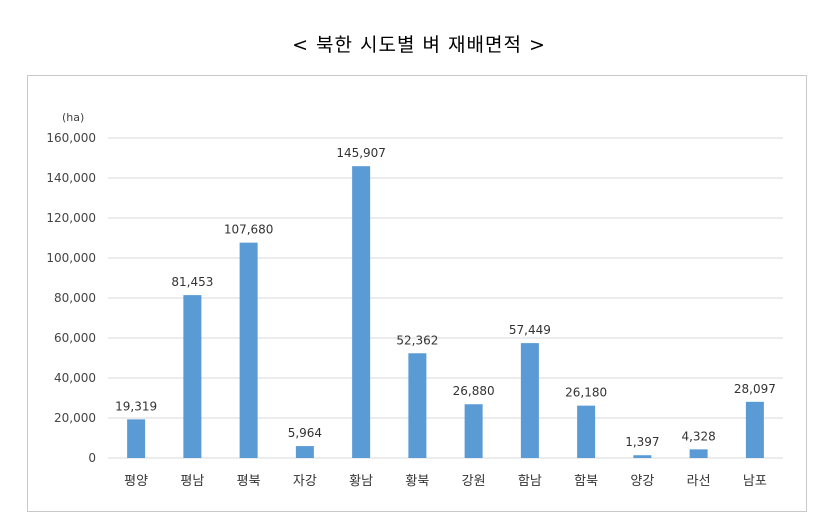  Describe the element at coordinates (755, 481) in the screenshot. I see `x-category-label: 남포` at that location.